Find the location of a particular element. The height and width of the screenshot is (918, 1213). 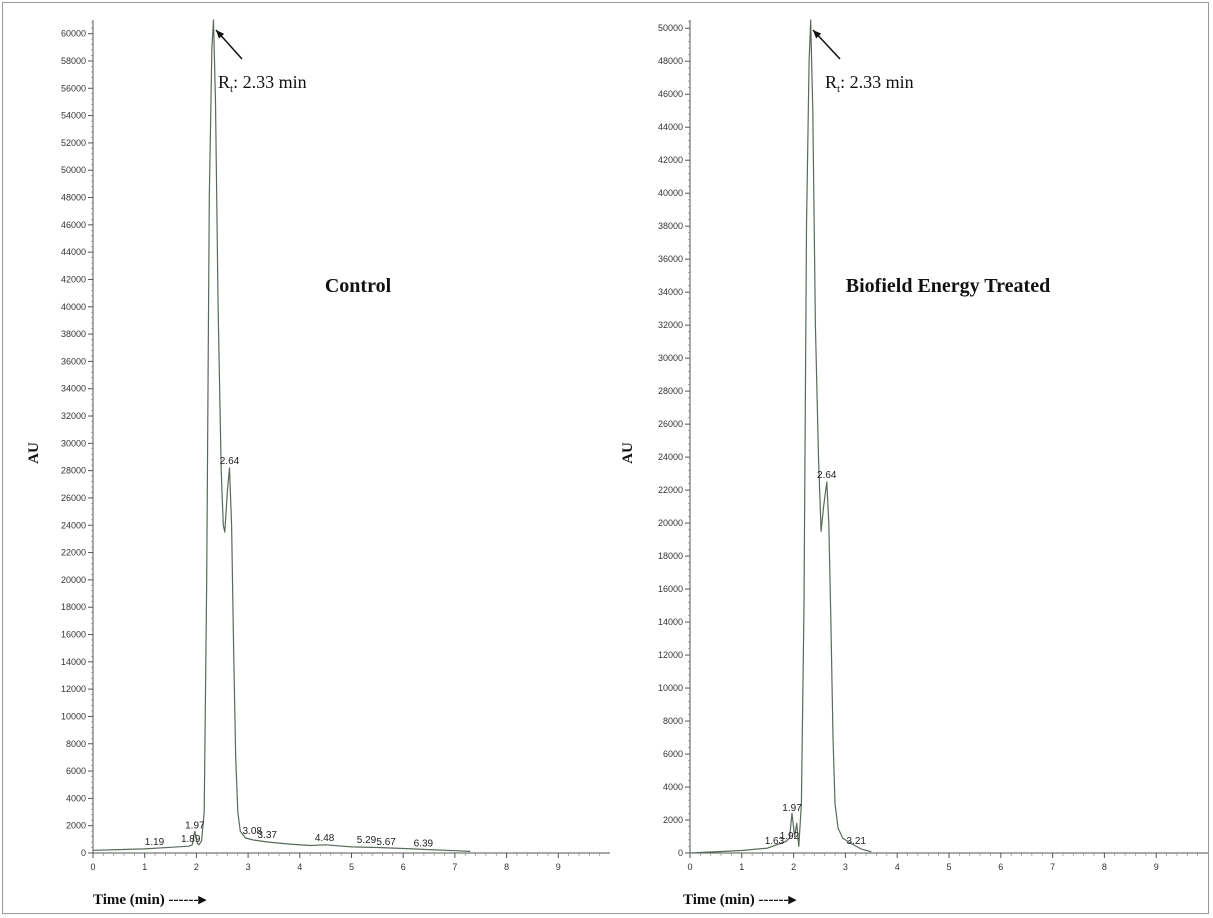

peak-label: 4.48 is located at coordinates (325, 838).